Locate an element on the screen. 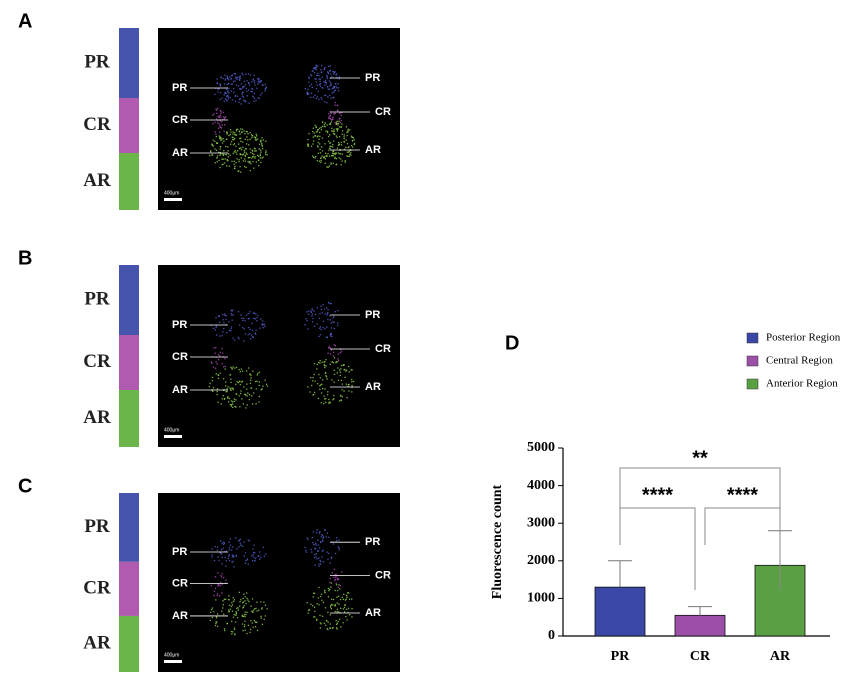  significance-label: ** is located at coordinates (700, 458).